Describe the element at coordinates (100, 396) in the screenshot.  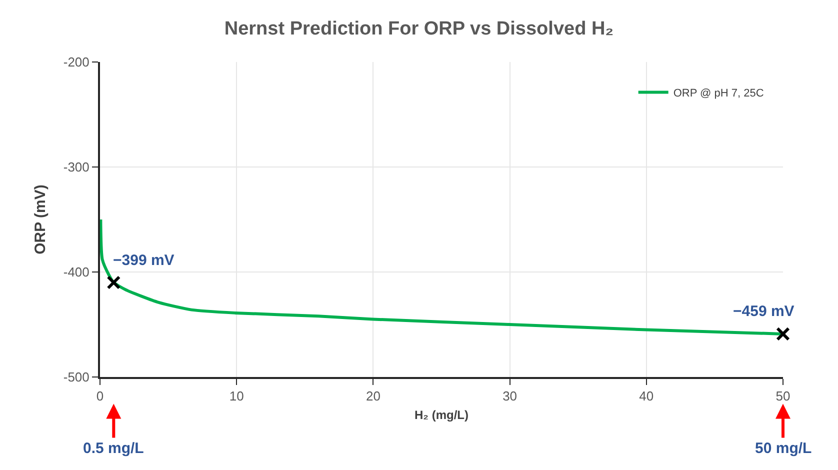
I see `x-tick-label: 0` at that location.